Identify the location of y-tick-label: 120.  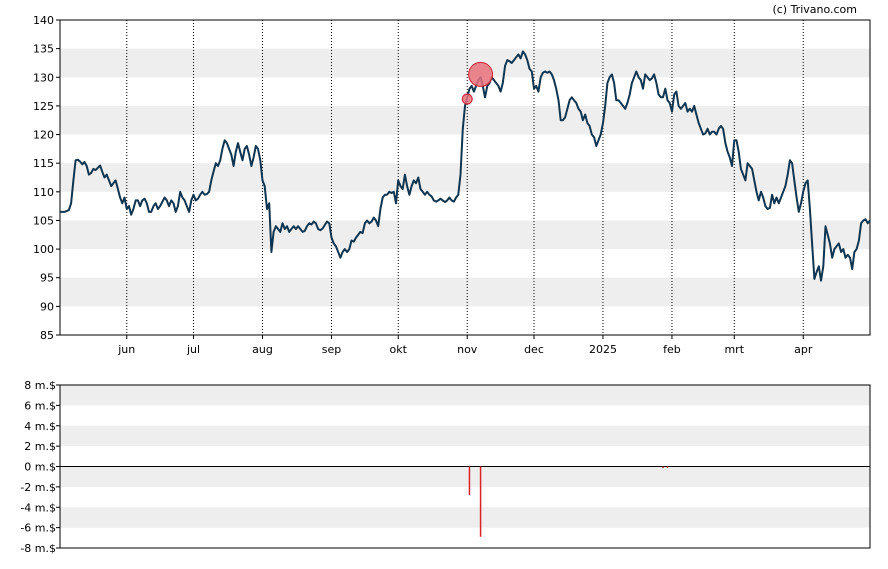
(43, 135).